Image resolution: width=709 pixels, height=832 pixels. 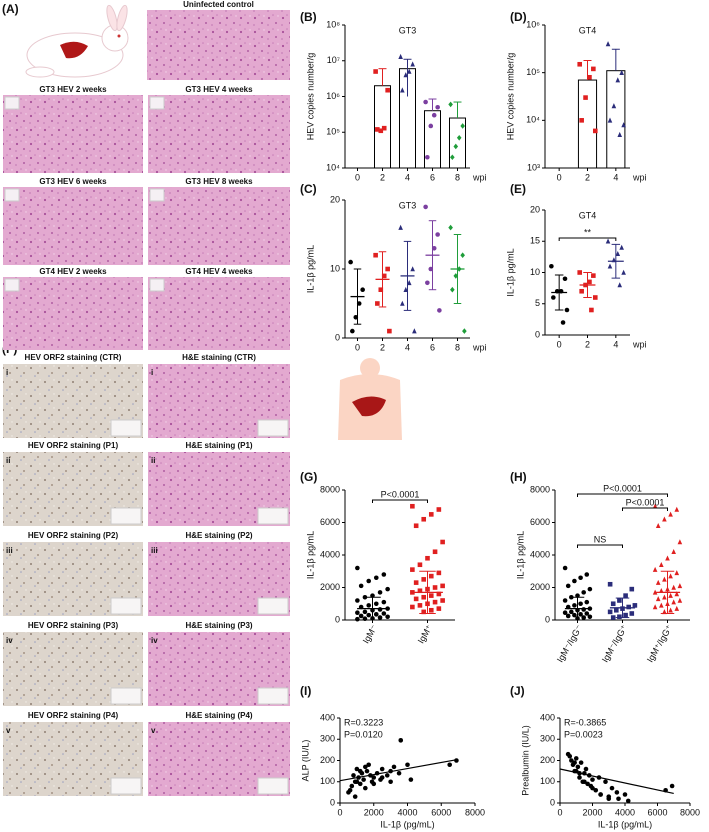 I want to click on fit-line, so click(x=616, y=781).